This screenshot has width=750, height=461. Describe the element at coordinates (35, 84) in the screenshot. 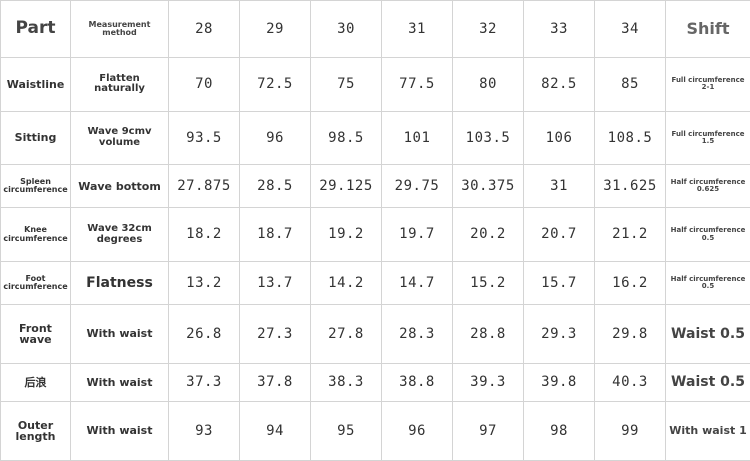

I see `table-cell: Waistline` at that location.